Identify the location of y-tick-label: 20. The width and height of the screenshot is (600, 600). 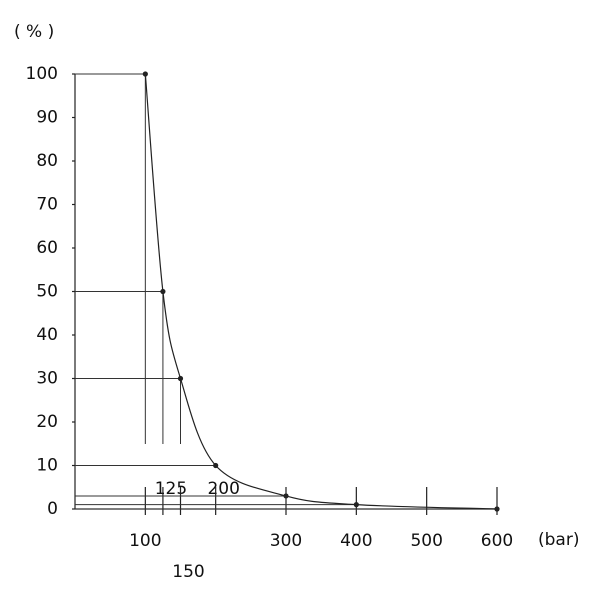
(47, 422).